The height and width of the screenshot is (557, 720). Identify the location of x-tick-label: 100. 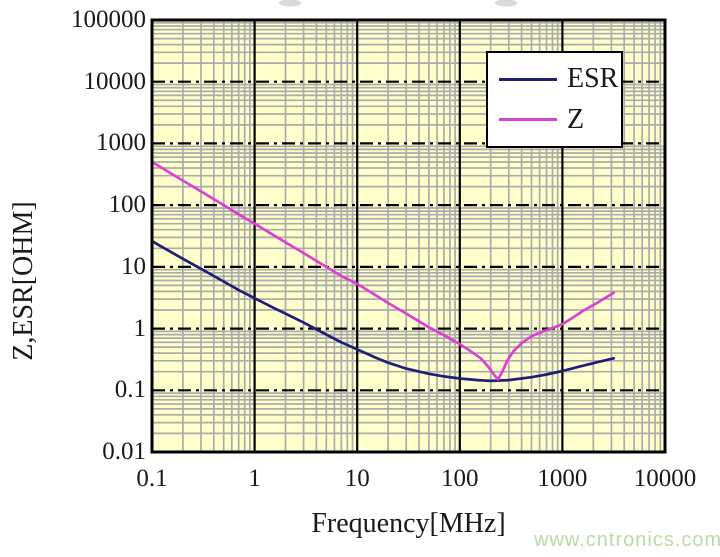
(460, 478).